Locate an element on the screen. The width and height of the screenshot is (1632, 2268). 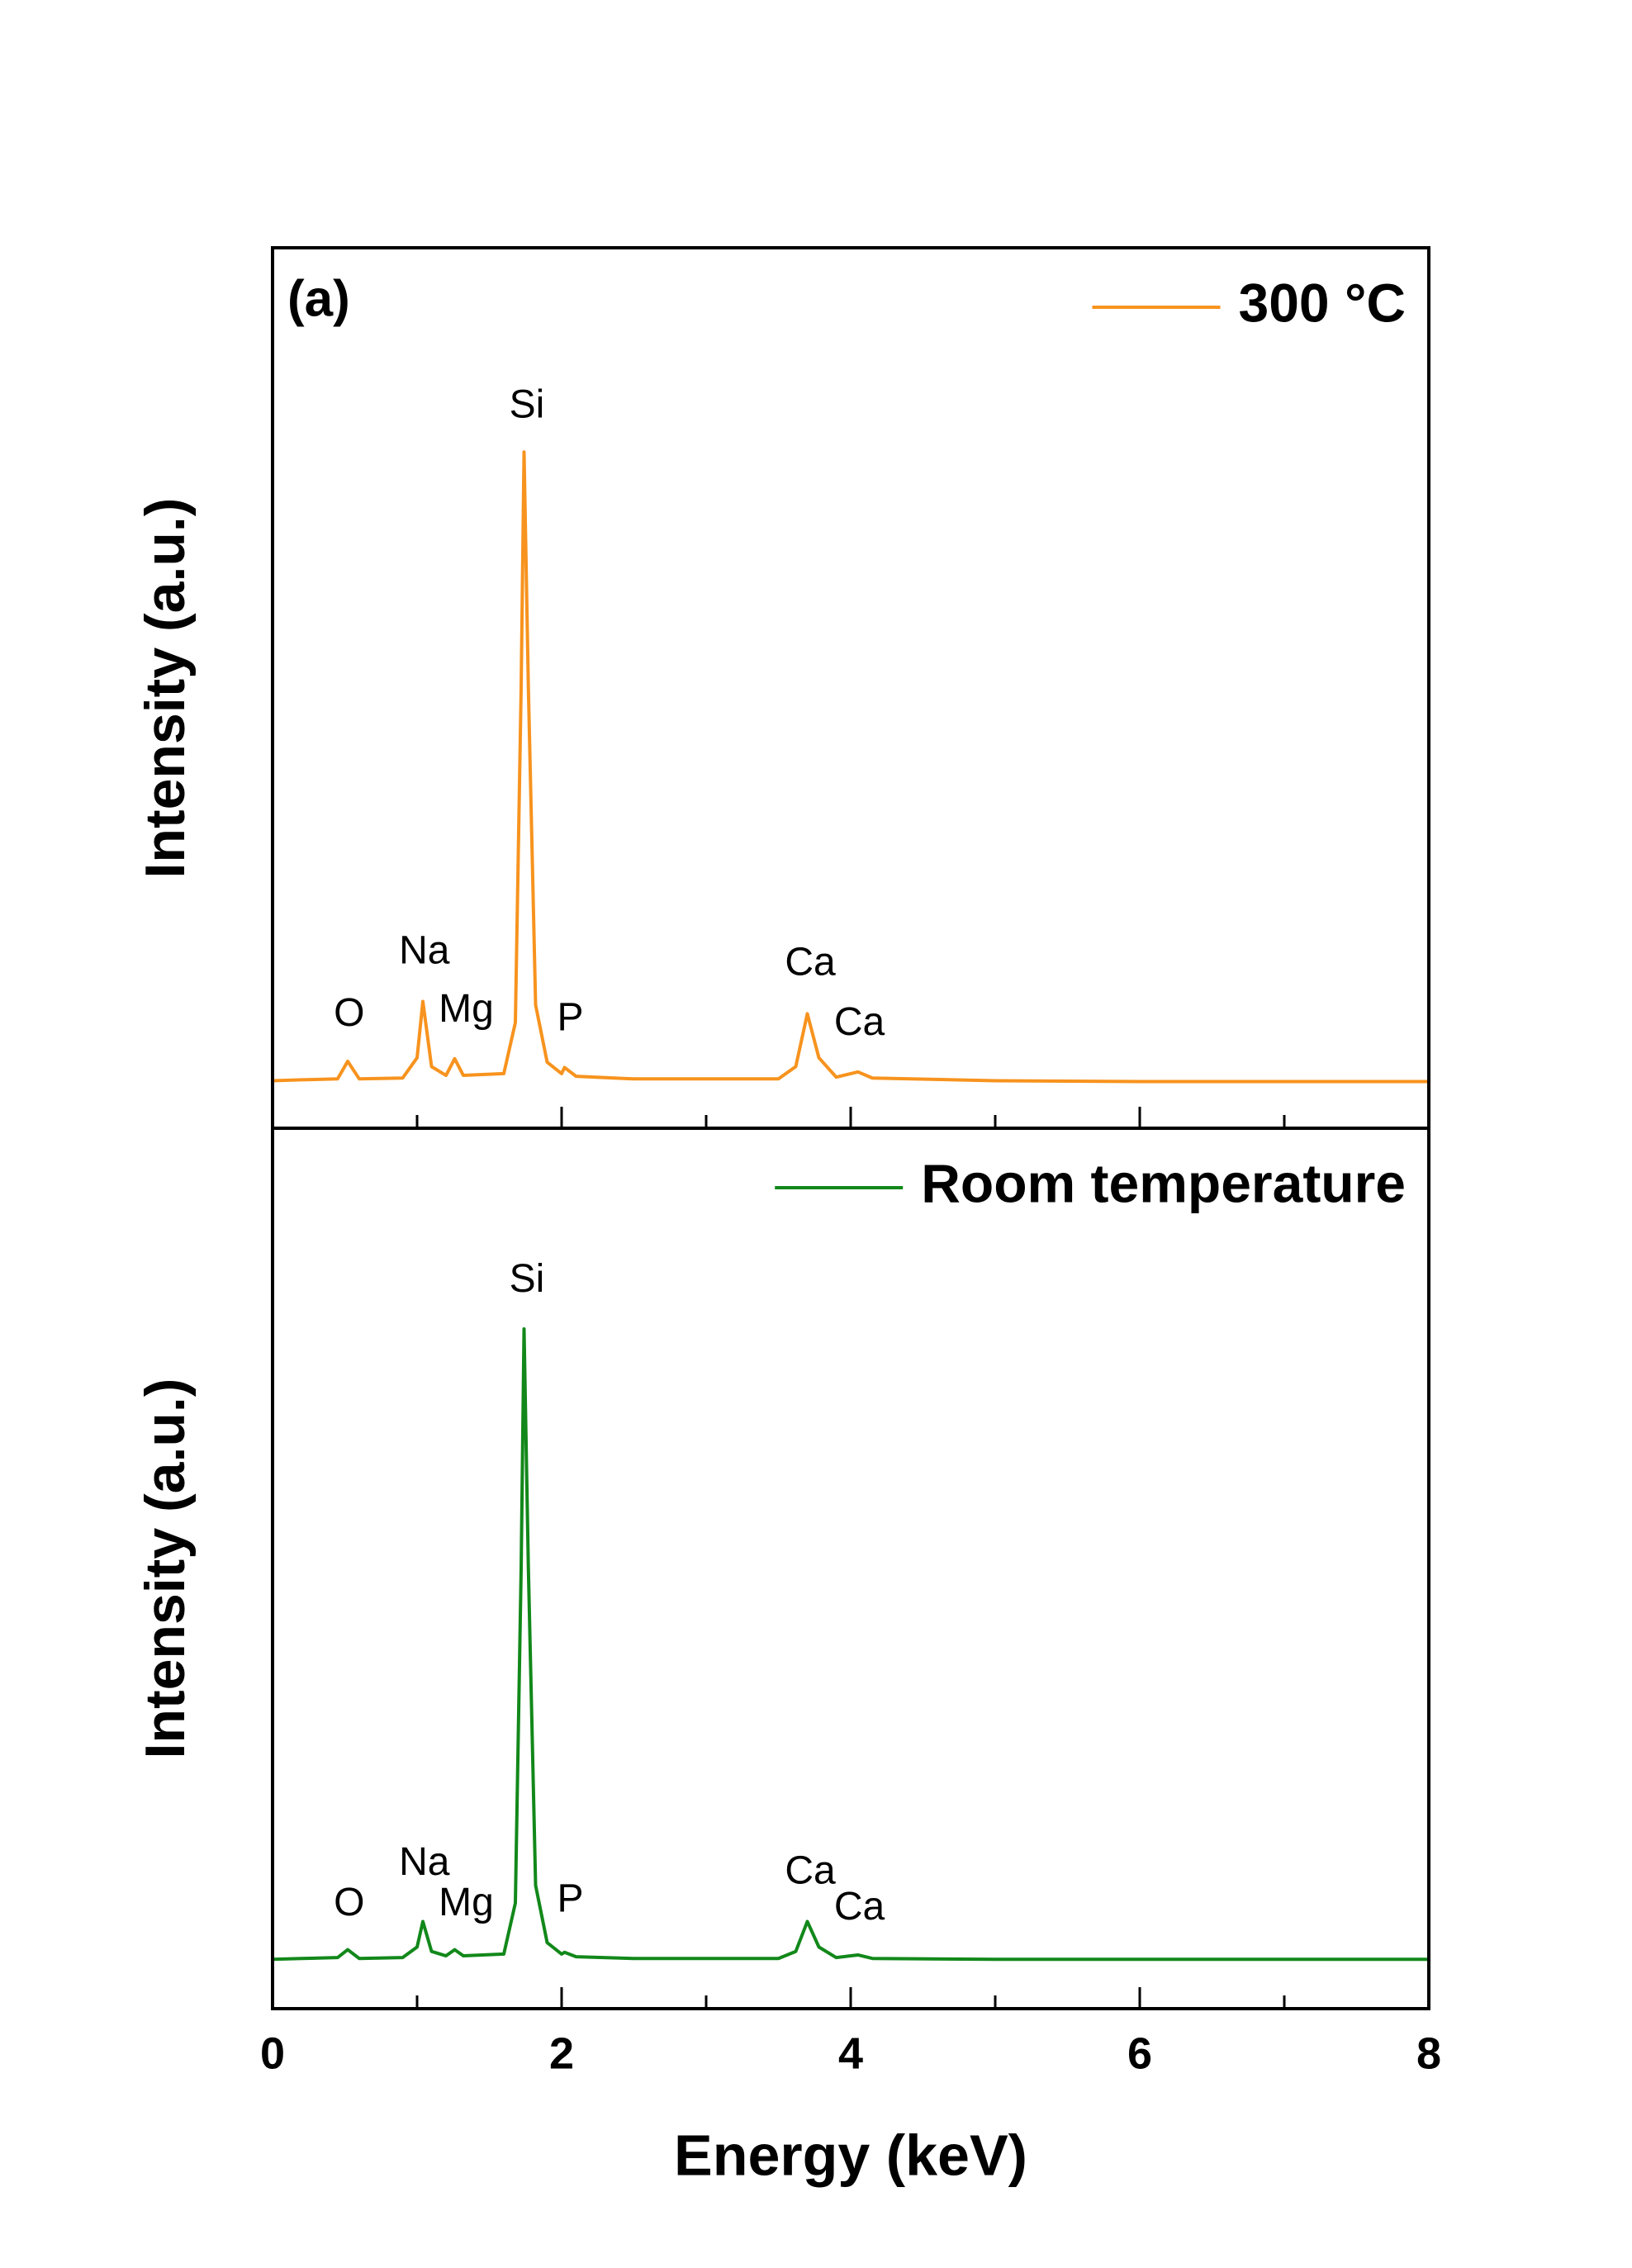
x-tick-label: 6 is located at coordinates (1139, 2053).